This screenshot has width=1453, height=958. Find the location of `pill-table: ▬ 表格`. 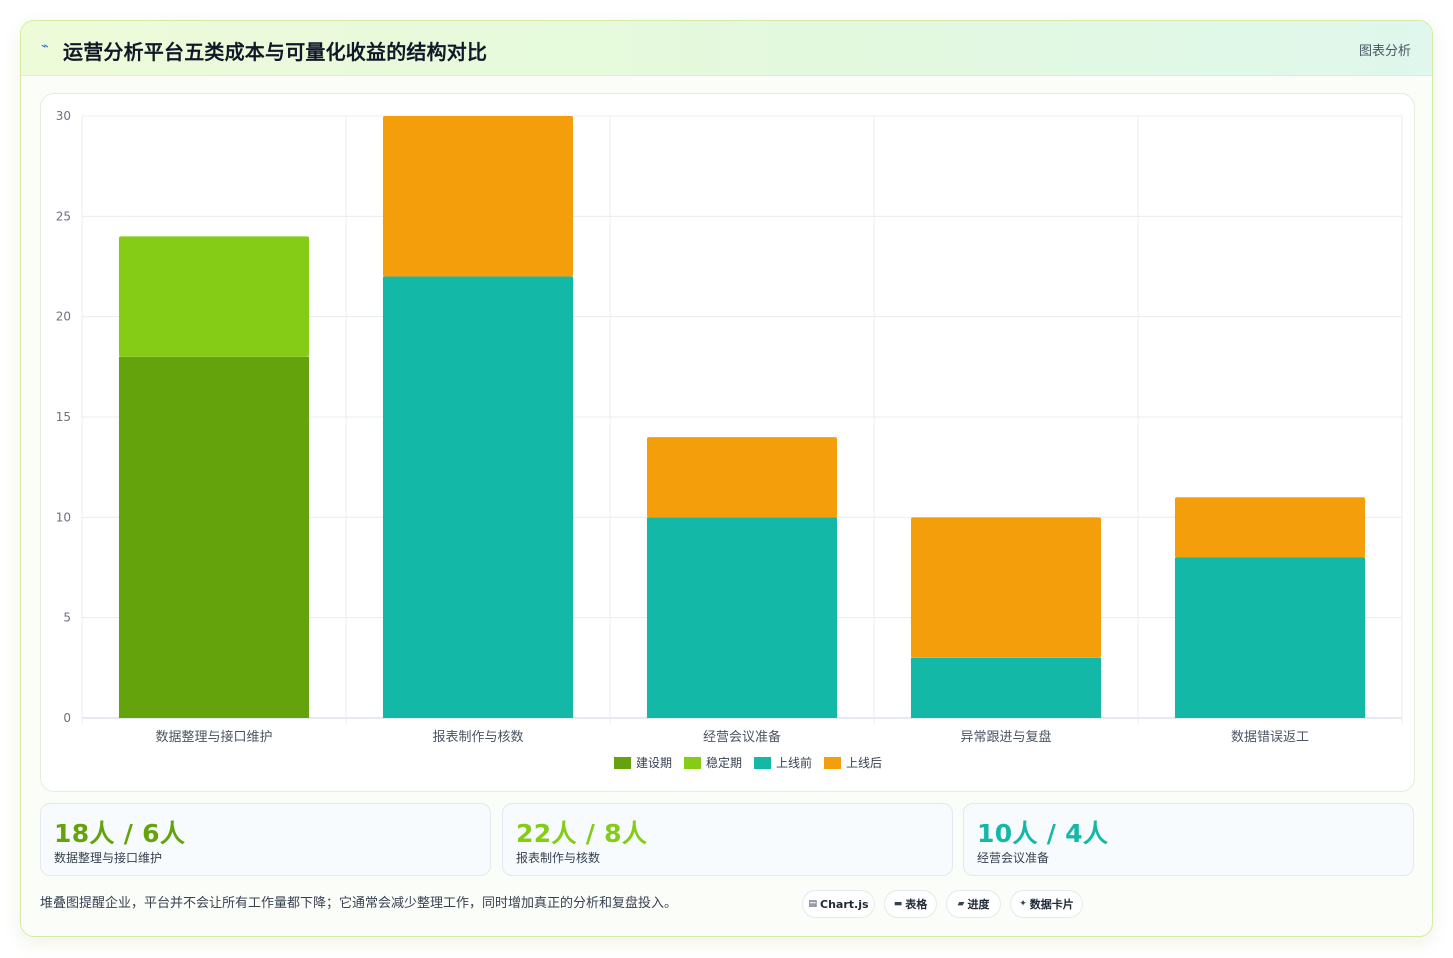

pill-table: ▬ 表格 is located at coordinates (910, 904).